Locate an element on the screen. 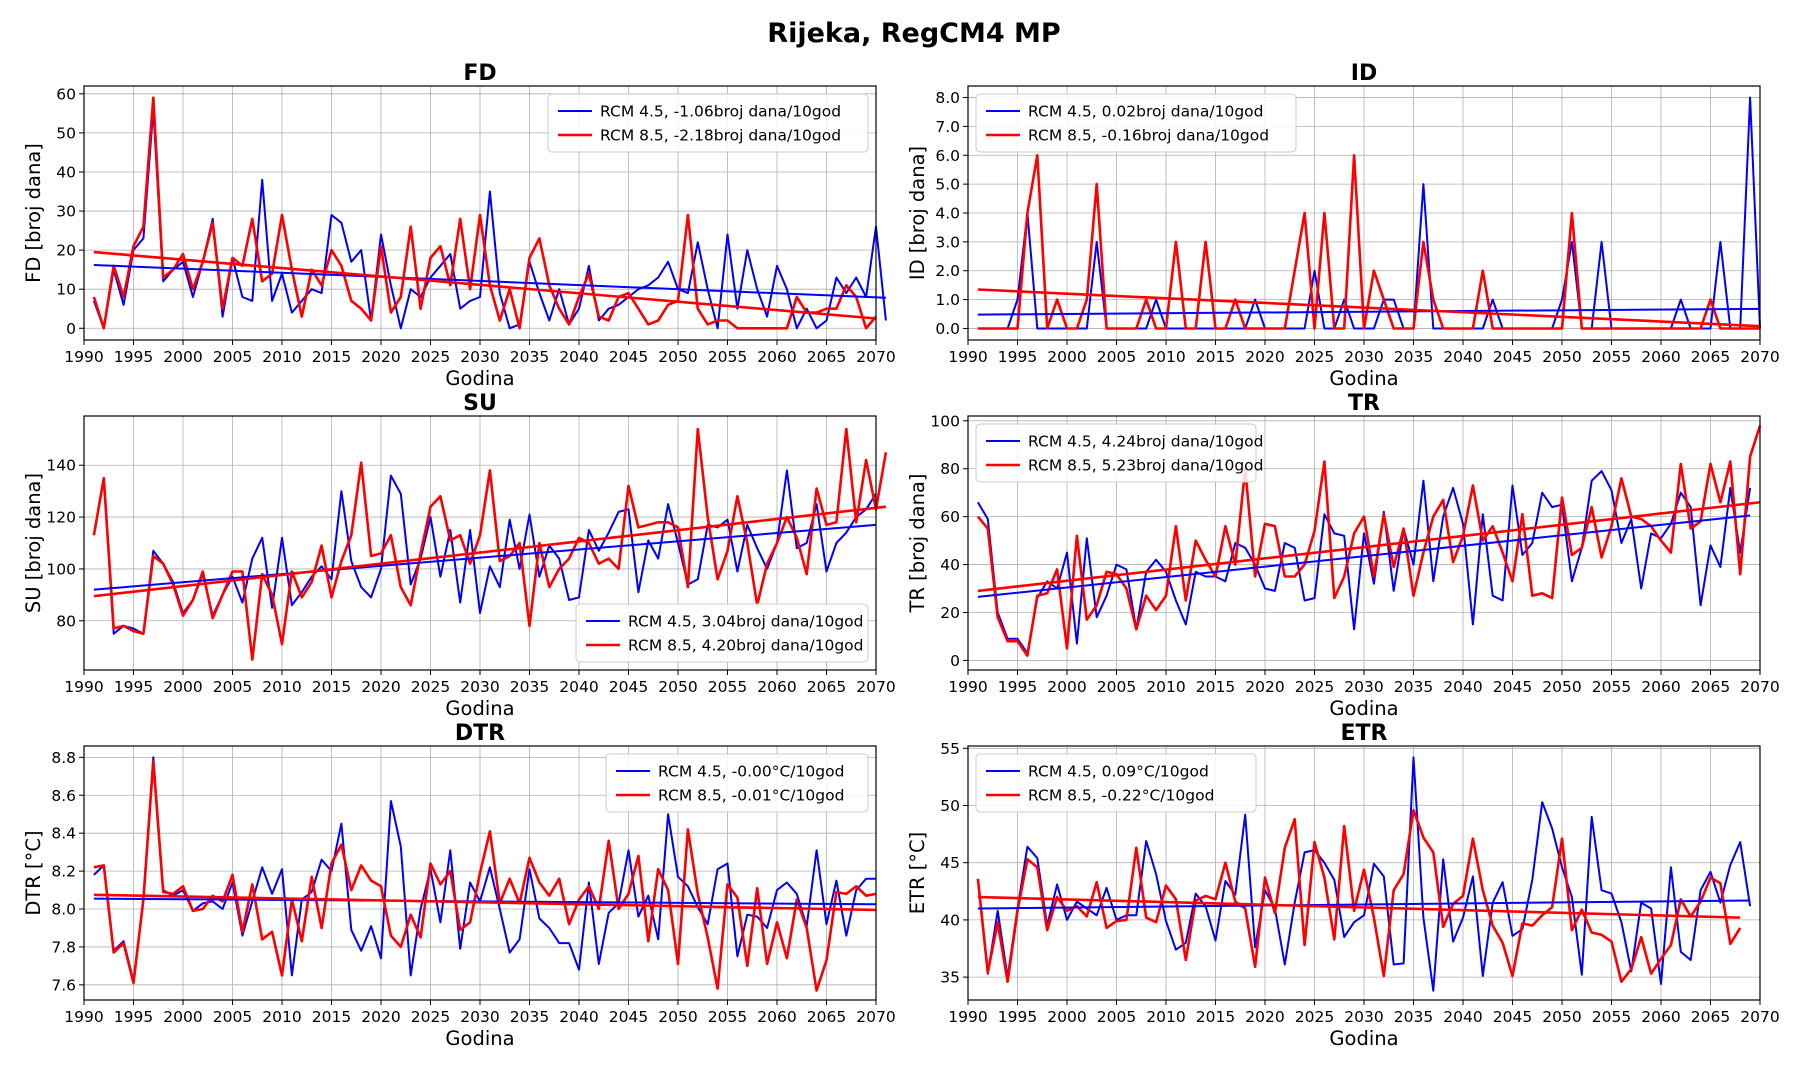  figure-title: Rijeka, RegCM4 MP is located at coordinates (913, 33).